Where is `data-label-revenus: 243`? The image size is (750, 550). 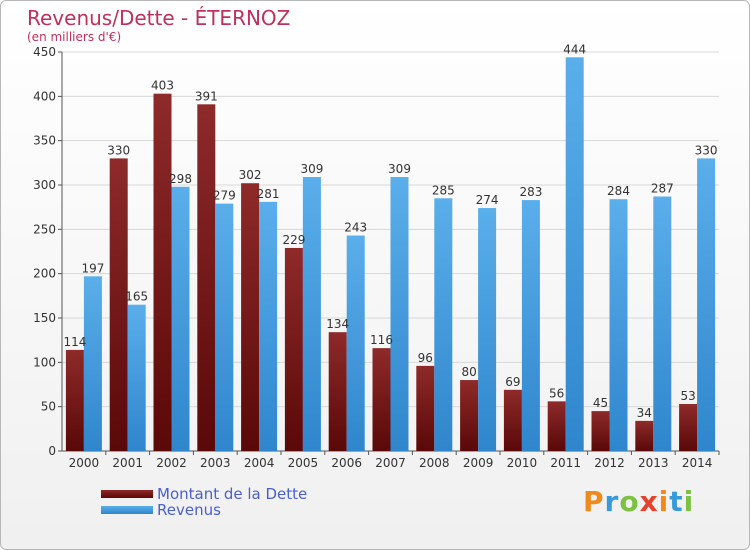
data-label-revenus: 243 is located at coordinates (355, 228).